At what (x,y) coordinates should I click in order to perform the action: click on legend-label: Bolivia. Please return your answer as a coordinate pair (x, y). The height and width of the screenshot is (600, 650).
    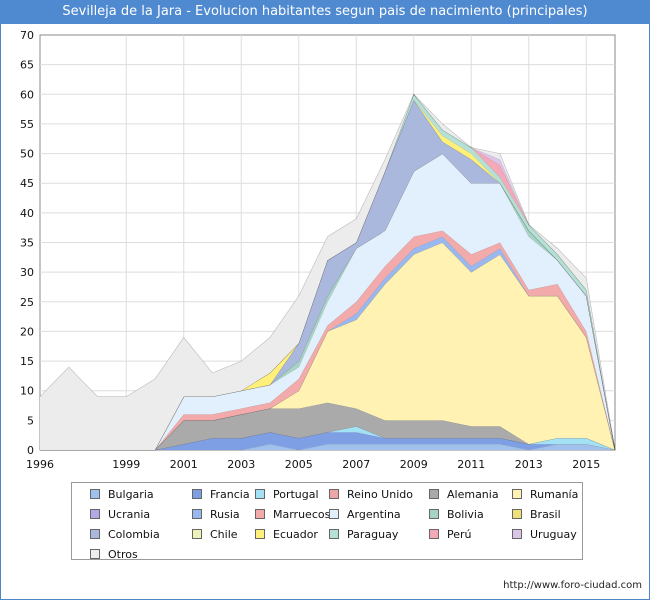
    Looking at the image, I should click on (465, 514).